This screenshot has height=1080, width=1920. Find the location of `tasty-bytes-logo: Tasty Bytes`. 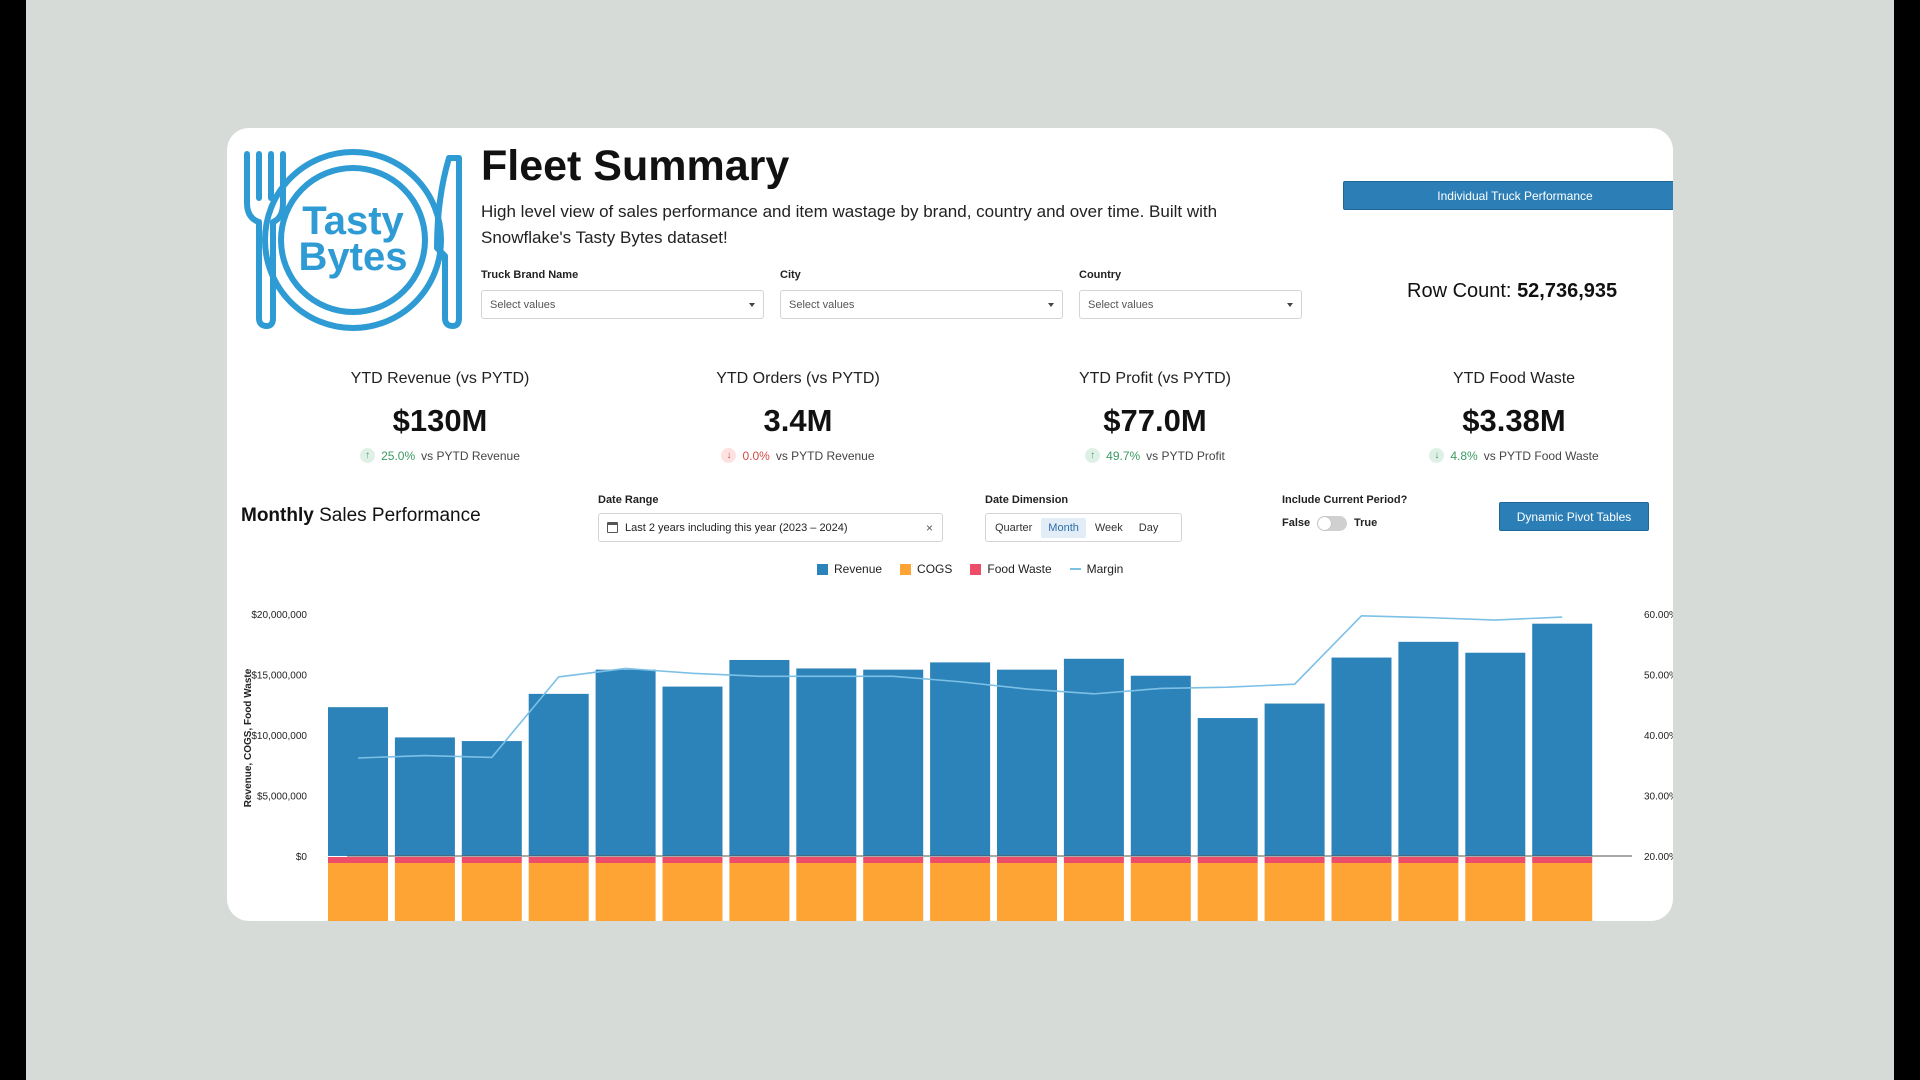

tasty-bytes-logo: Tasty Bytes is located at coordinates (353, 240).